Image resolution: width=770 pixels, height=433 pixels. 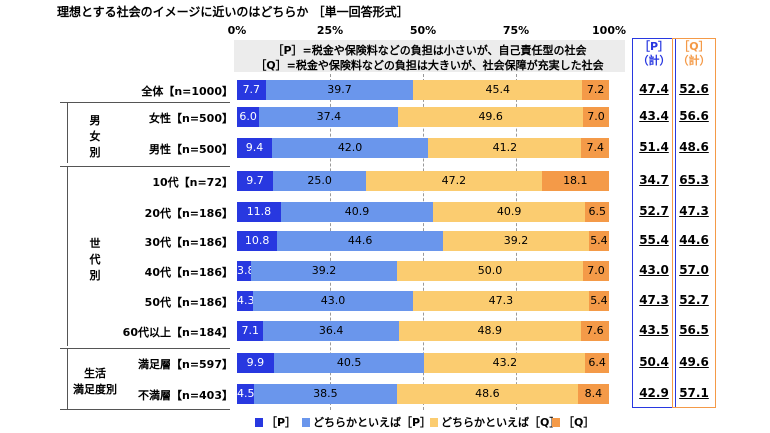 I want to click on bar-value-label: 7.2, so click(x=595, y=89).